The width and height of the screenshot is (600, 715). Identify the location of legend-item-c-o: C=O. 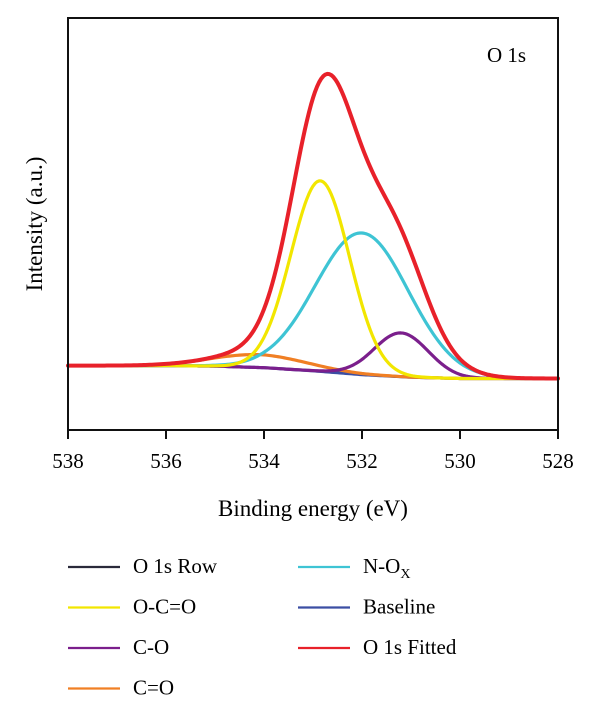
(121, 688).